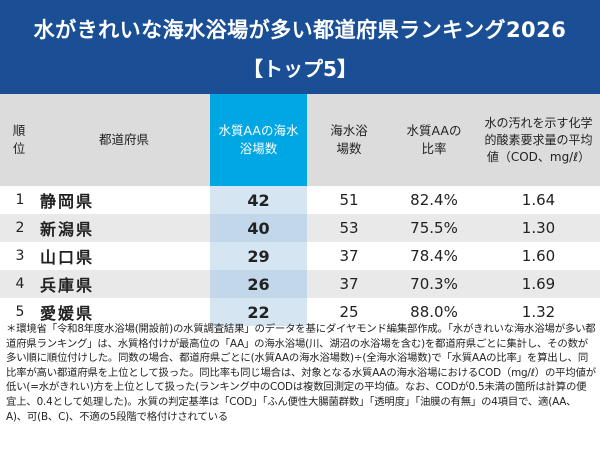 The width and height of the screenshot is (600, 453). I want to click on table-row: 1 静岡県 42 51 82.4% 1.64, so click(300, 200).